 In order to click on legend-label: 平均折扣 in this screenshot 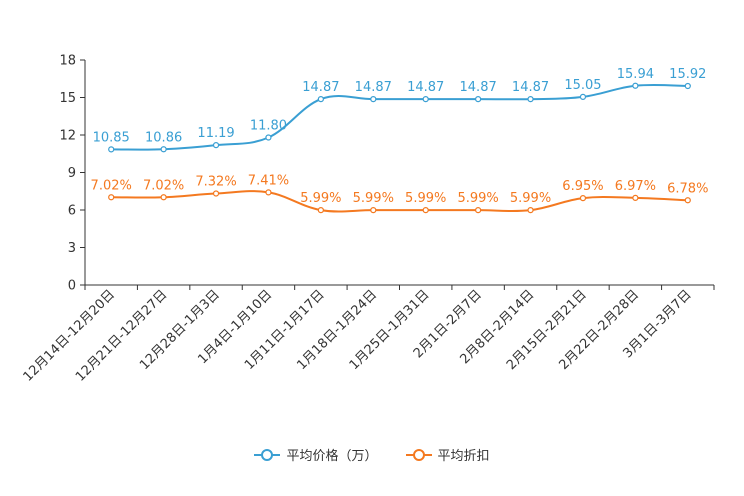, I will do `click(463, 456)`.